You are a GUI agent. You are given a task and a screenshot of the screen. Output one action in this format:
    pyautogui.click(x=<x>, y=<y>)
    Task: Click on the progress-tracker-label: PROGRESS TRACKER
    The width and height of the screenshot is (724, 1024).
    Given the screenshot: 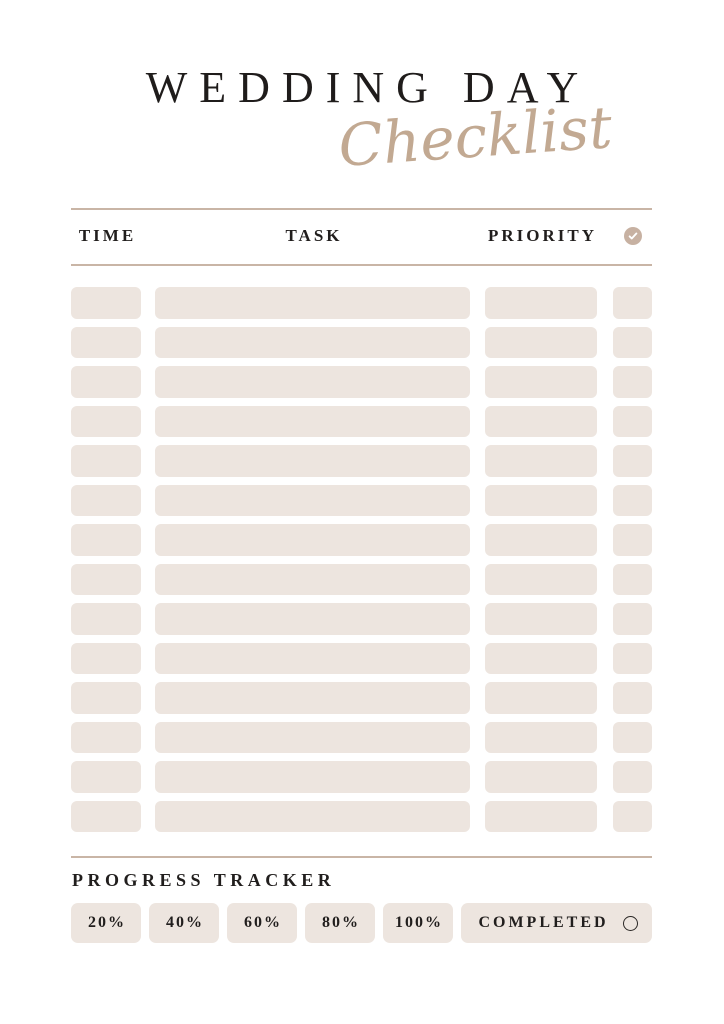 What is the action you would take?
    pyautogui.click(x=204, y=880)
    